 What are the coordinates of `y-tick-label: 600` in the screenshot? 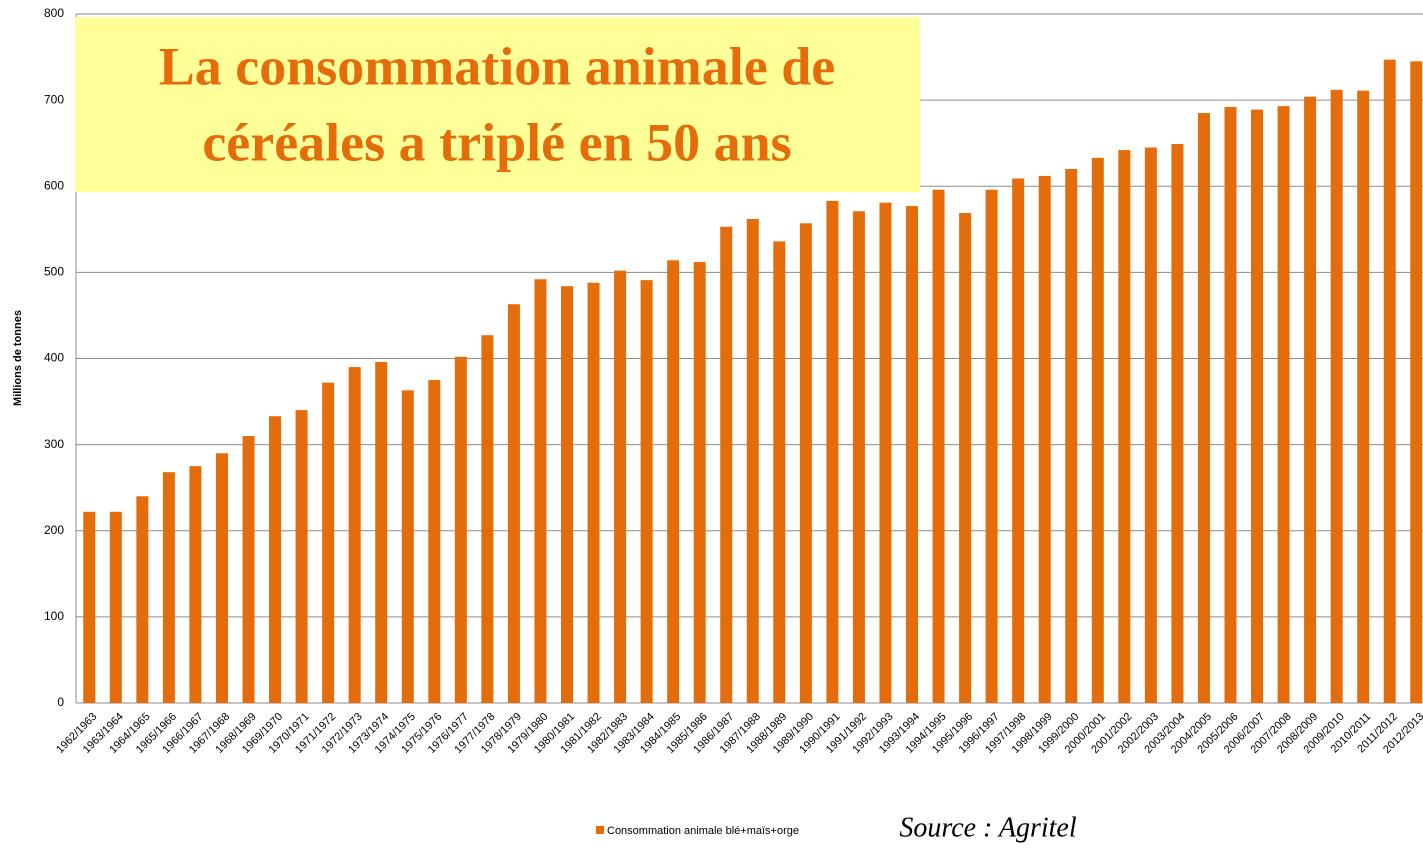 It's located at (54, 185).